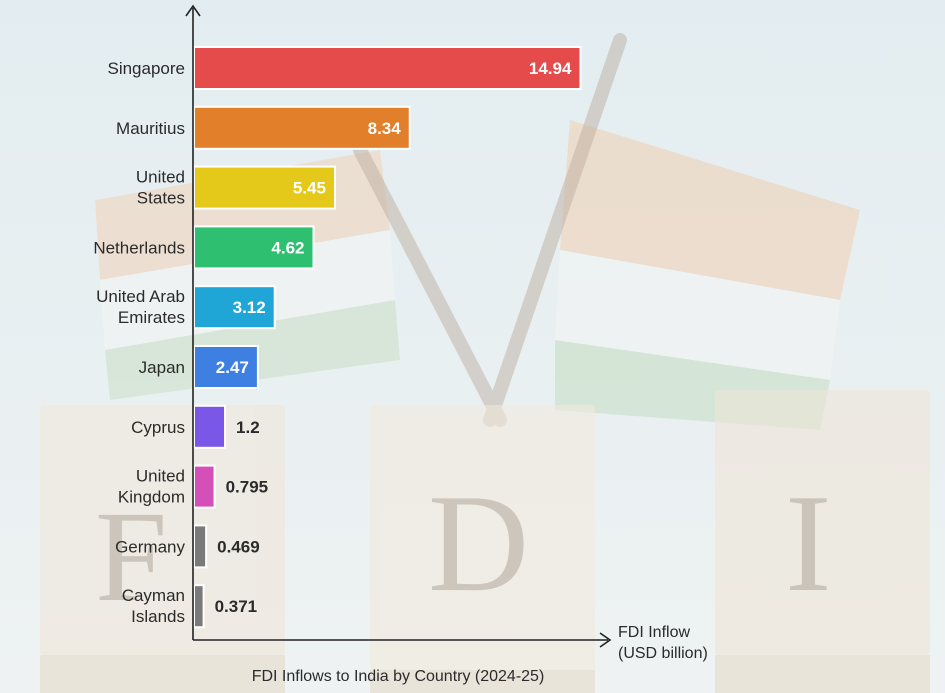  Describe the element at coordinates (131, 557) in the screenshot. I see `svg-text: F` at that location.